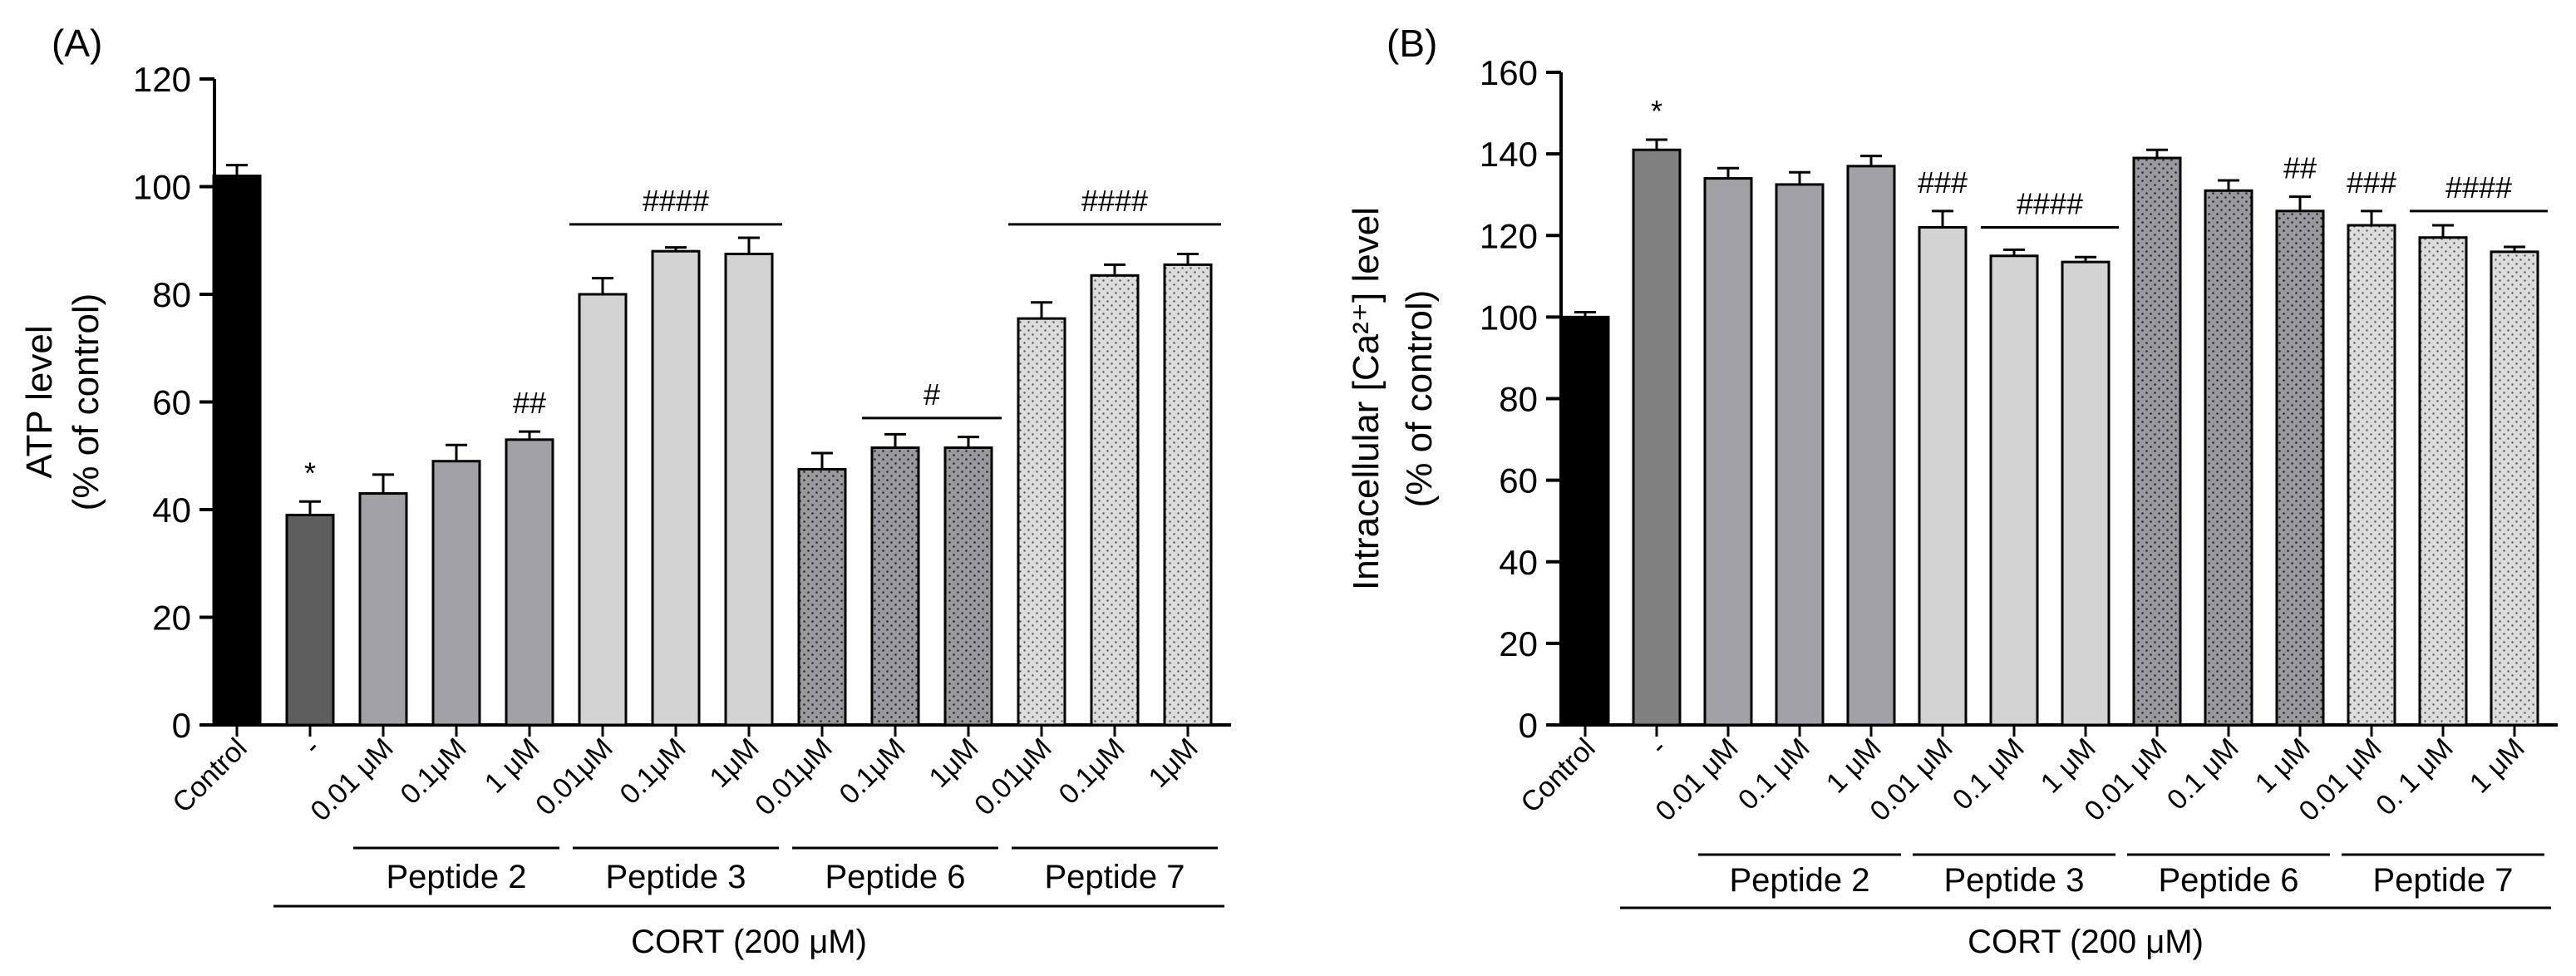  Describe the element at coordinates (932, 394) in the screenshot. I see `significance-label: #` at that location.